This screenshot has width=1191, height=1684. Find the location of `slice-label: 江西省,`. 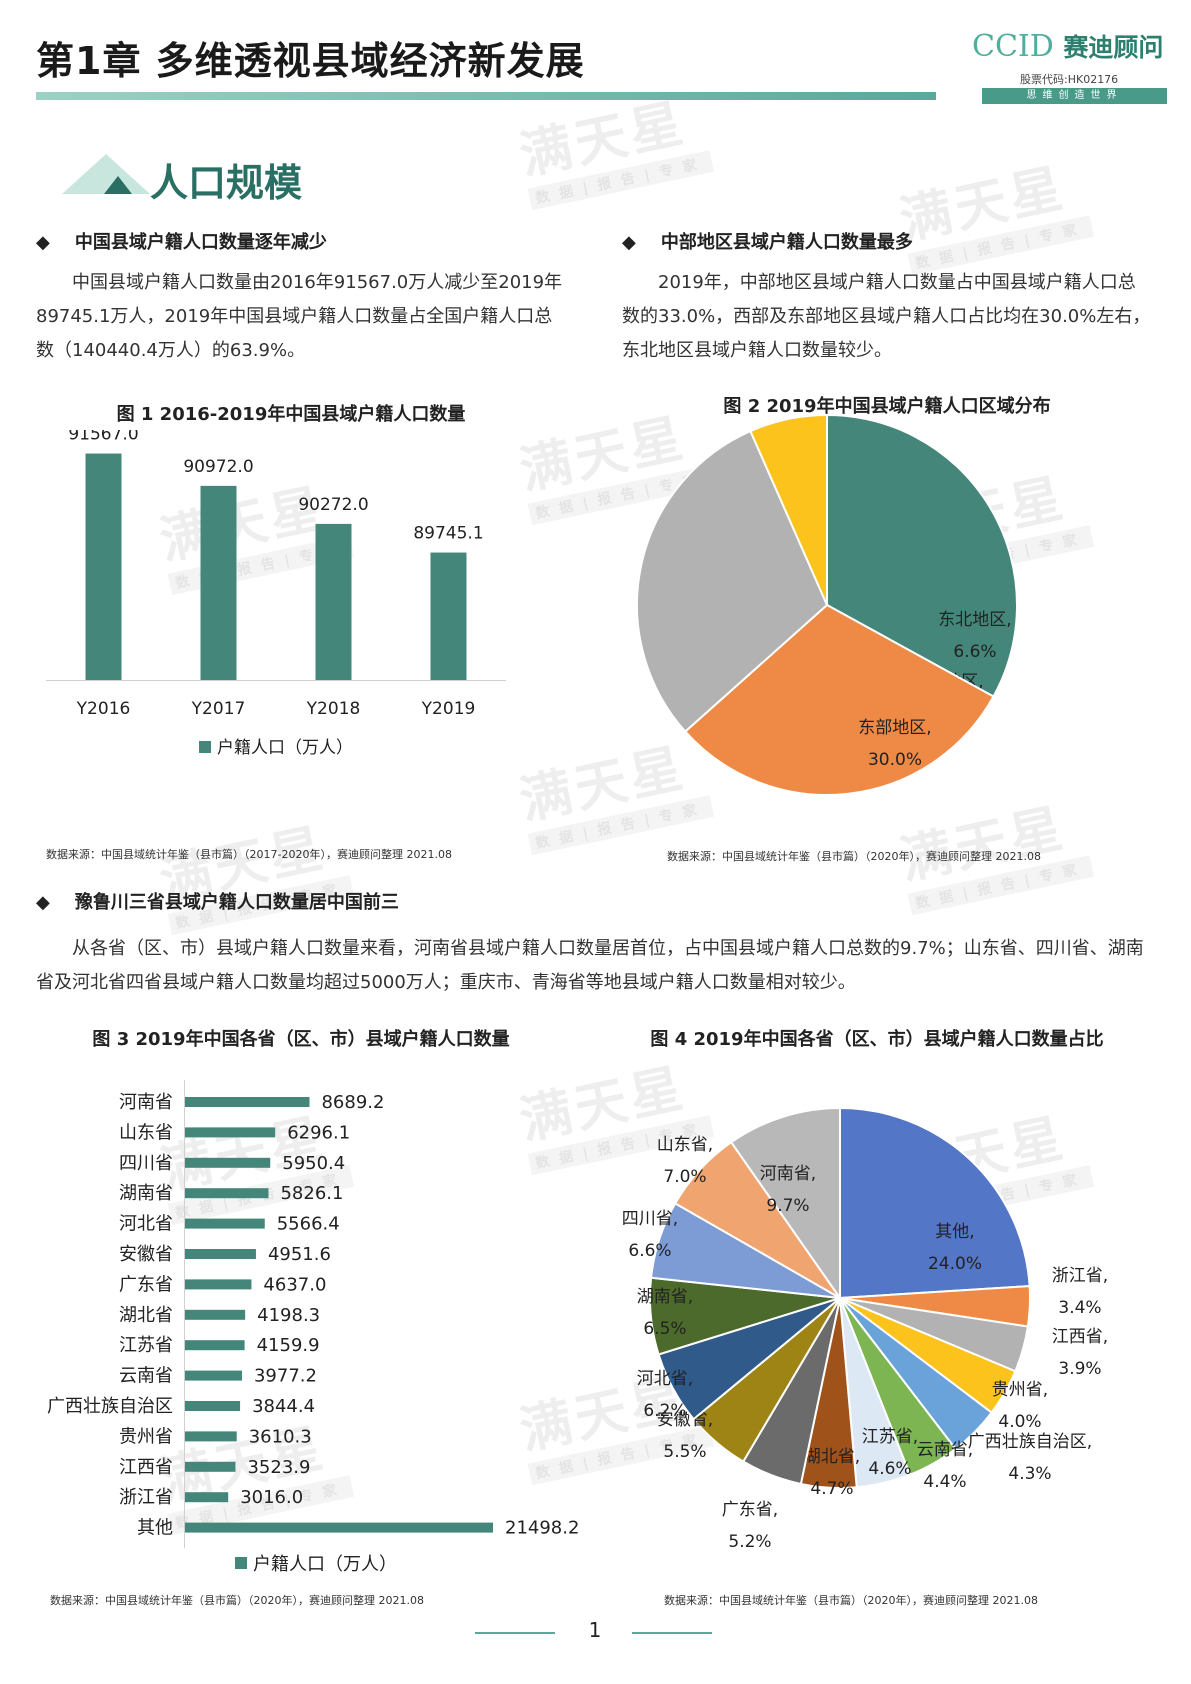

slice-label: 江西省, is located at coordinates (1080, 1337).